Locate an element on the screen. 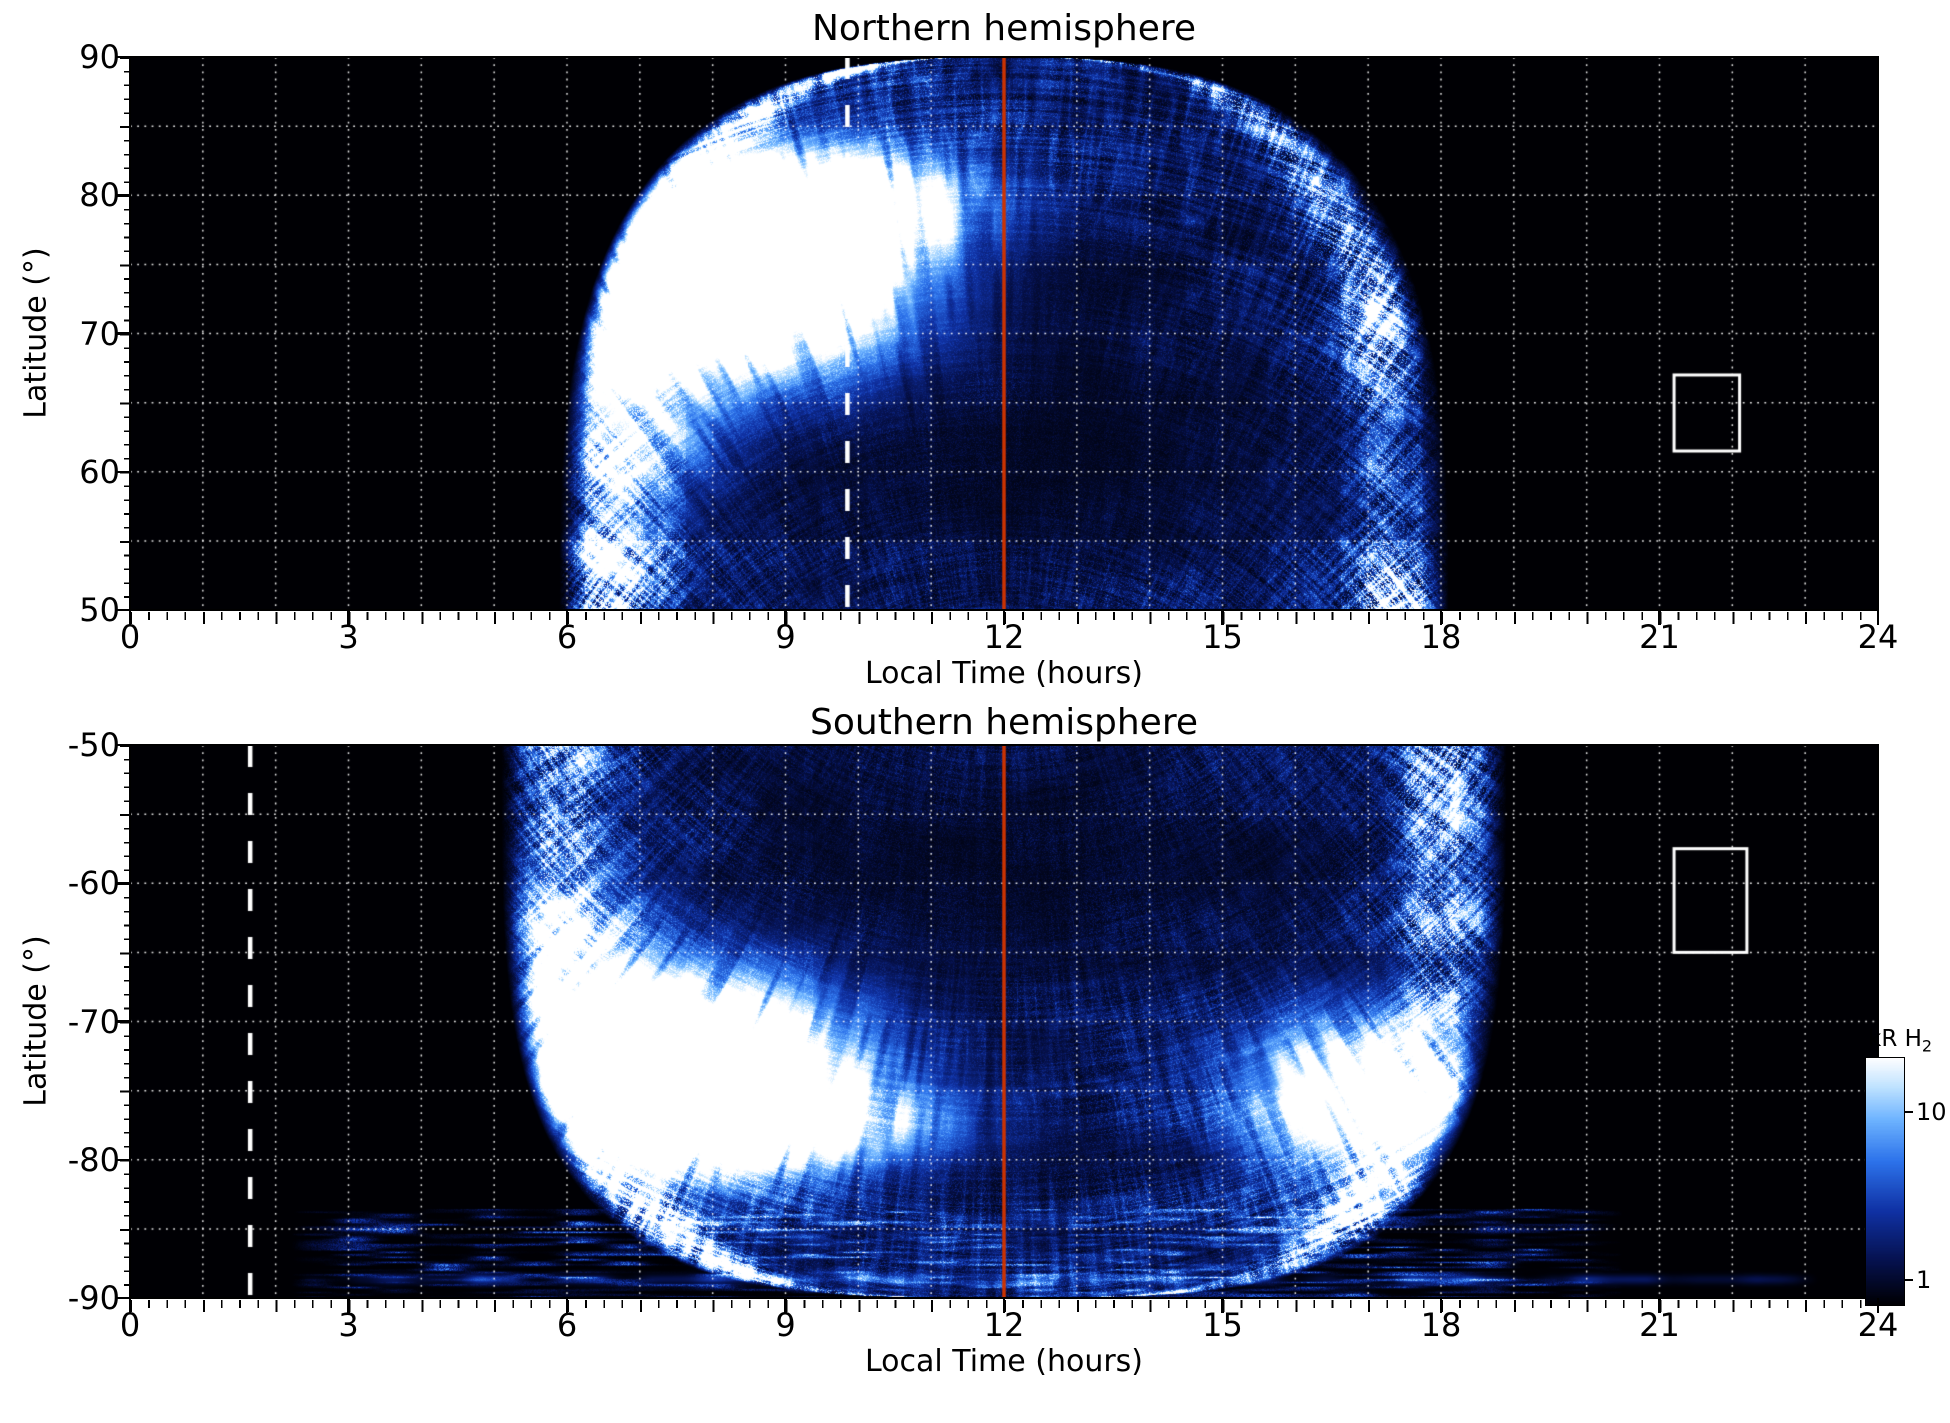  north-y-tick-label-80: 80 is located at coordinates (99, 195).